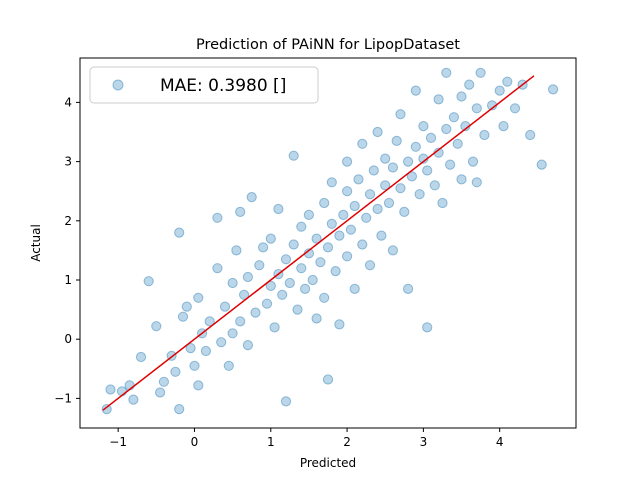 Image resolution: width=640 pixels, height=480 pixels. I want to click on y-tick-label: 3, so click(68, 162).